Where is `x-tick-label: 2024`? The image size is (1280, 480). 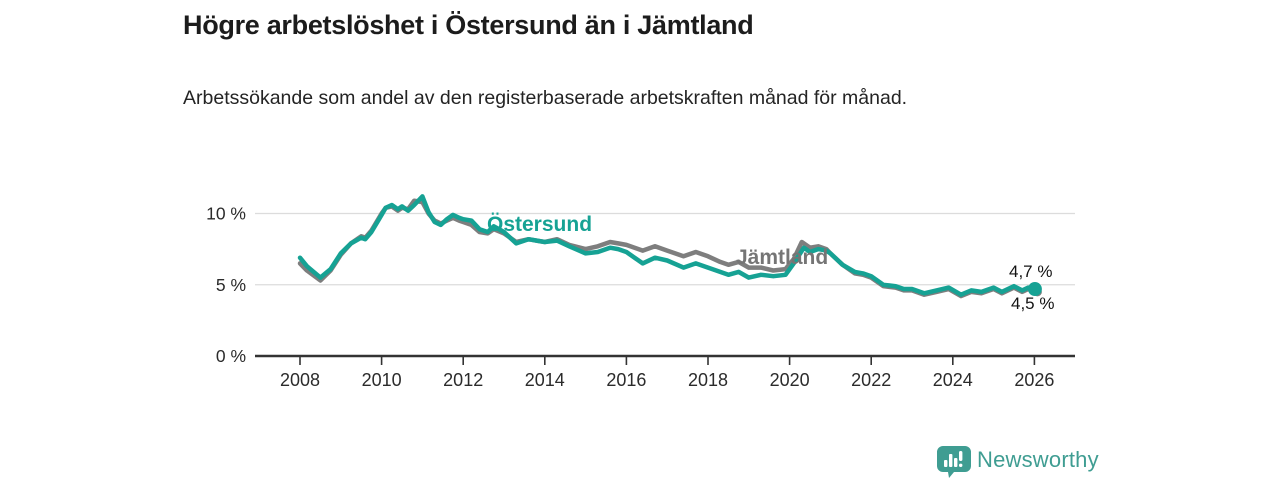 x-tick-label: 2024 is located at coordinates (953, 380).